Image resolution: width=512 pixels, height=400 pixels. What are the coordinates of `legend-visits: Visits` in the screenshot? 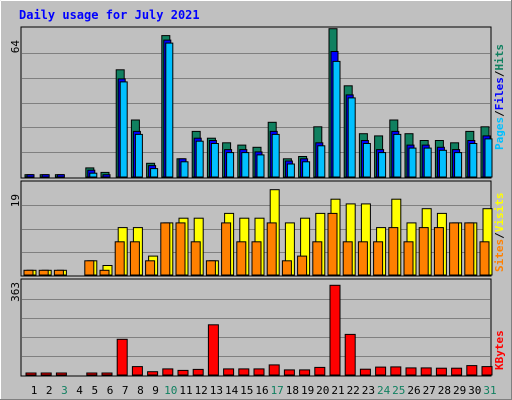 It's located at (499, 213).